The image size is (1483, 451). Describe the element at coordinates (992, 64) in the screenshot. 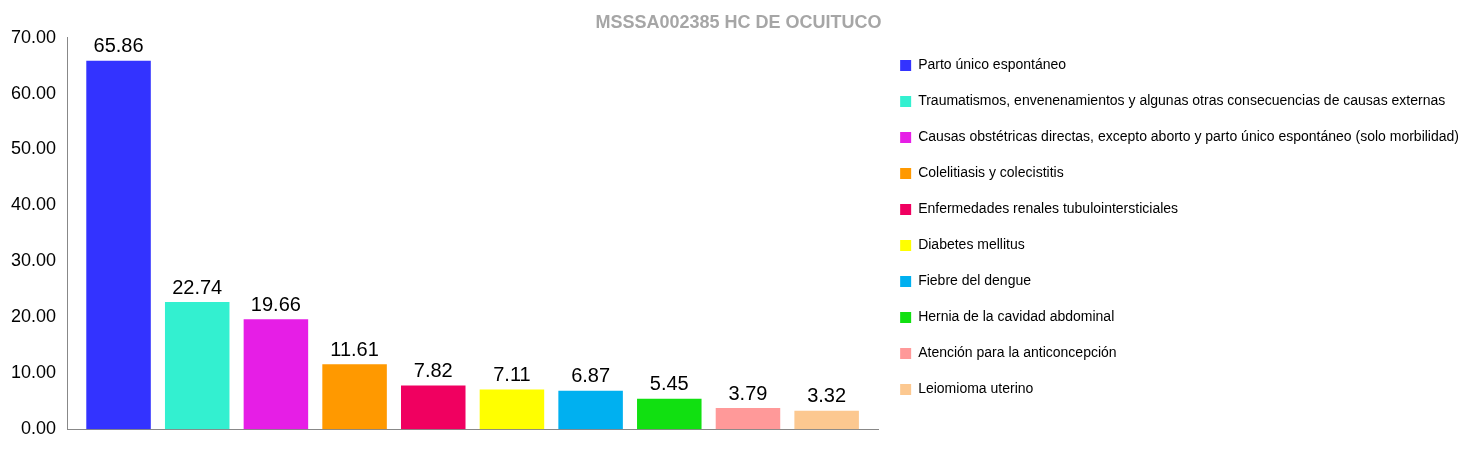

I see `legend-label: Parto único espontáneo` at that location.